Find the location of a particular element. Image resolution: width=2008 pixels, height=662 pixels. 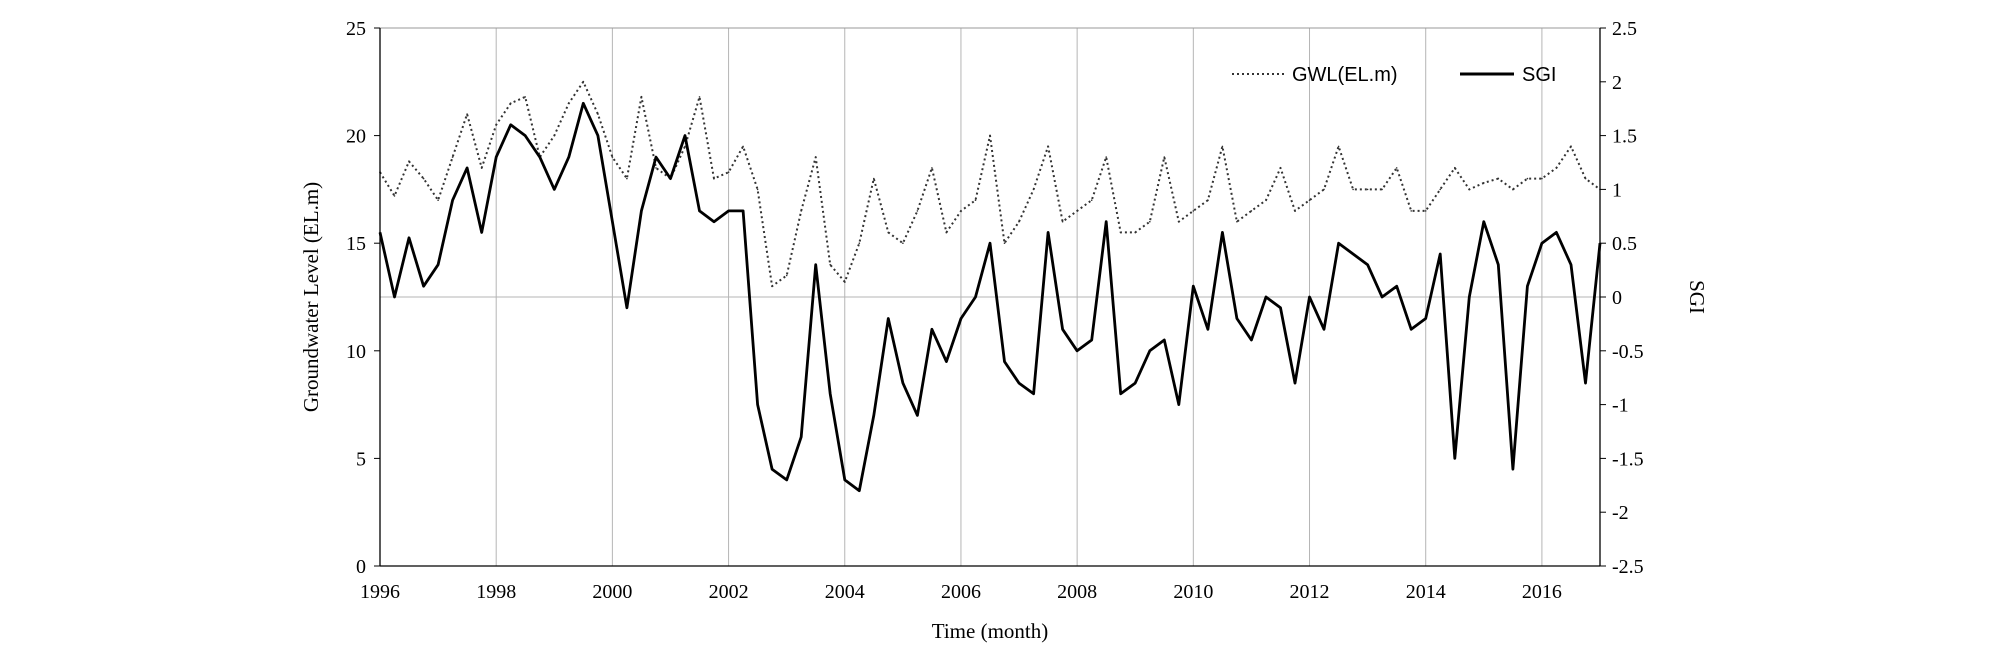

right-y-tick-label: -1.5 is located at coordinates (1628, 459).